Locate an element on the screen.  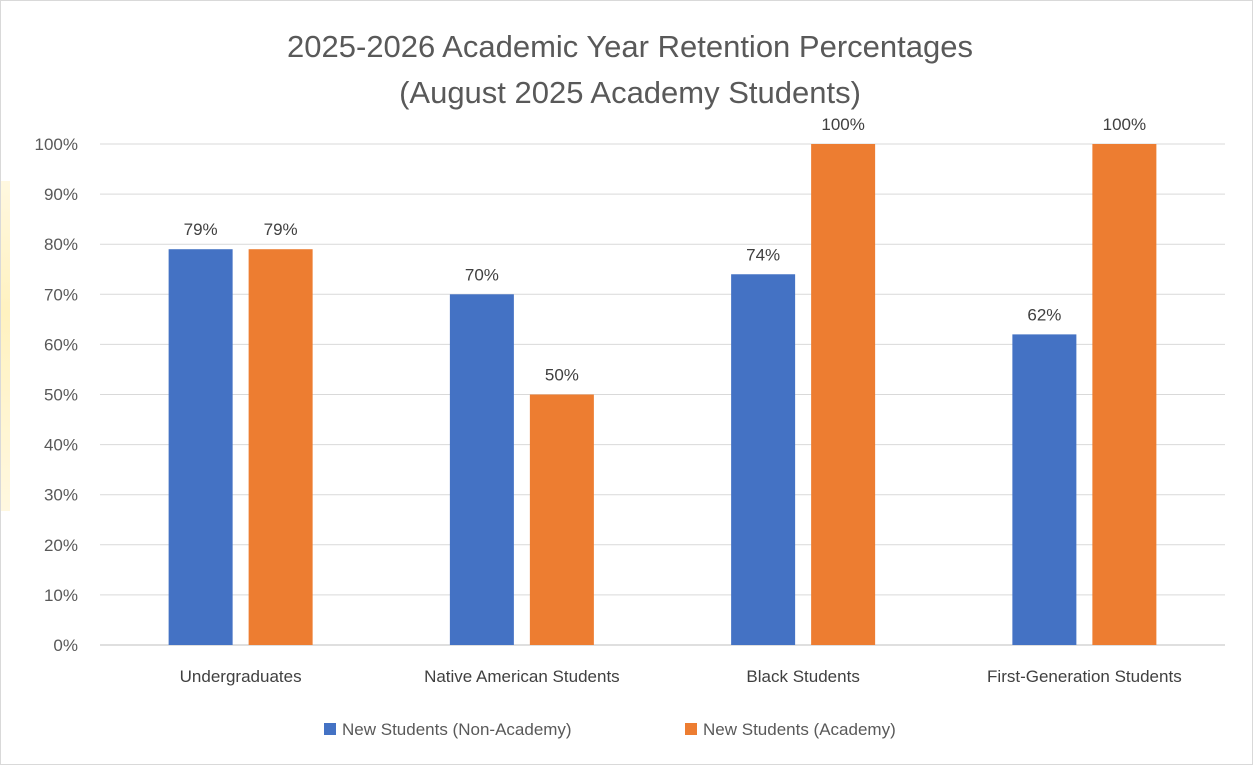
y-tick-label: 0% is located at coordinates (65, 645).